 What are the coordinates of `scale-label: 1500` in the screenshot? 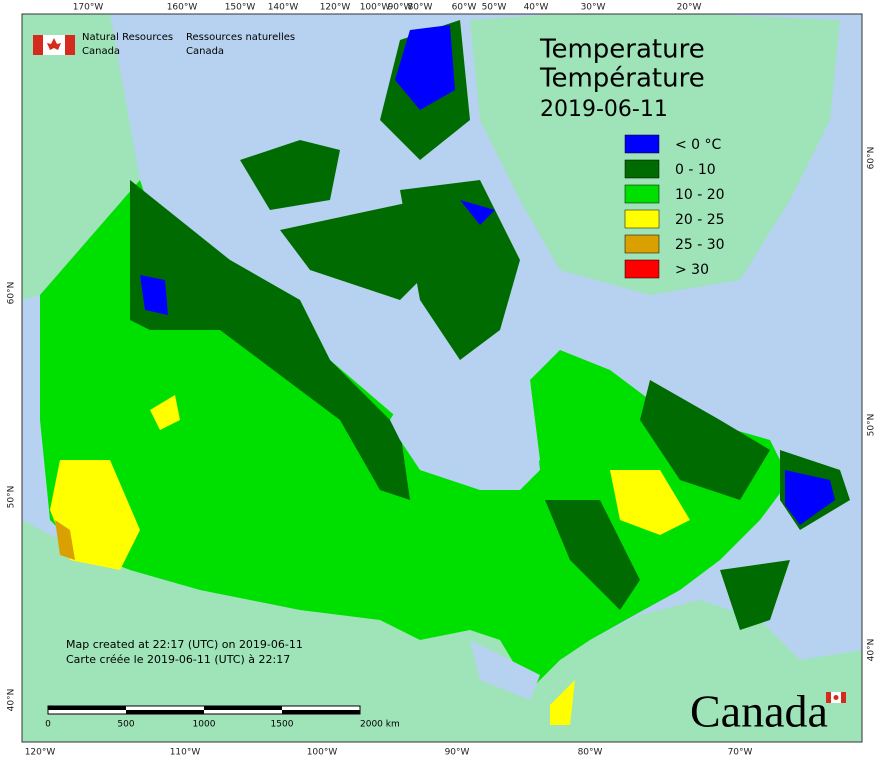 It's located at (282, 725).